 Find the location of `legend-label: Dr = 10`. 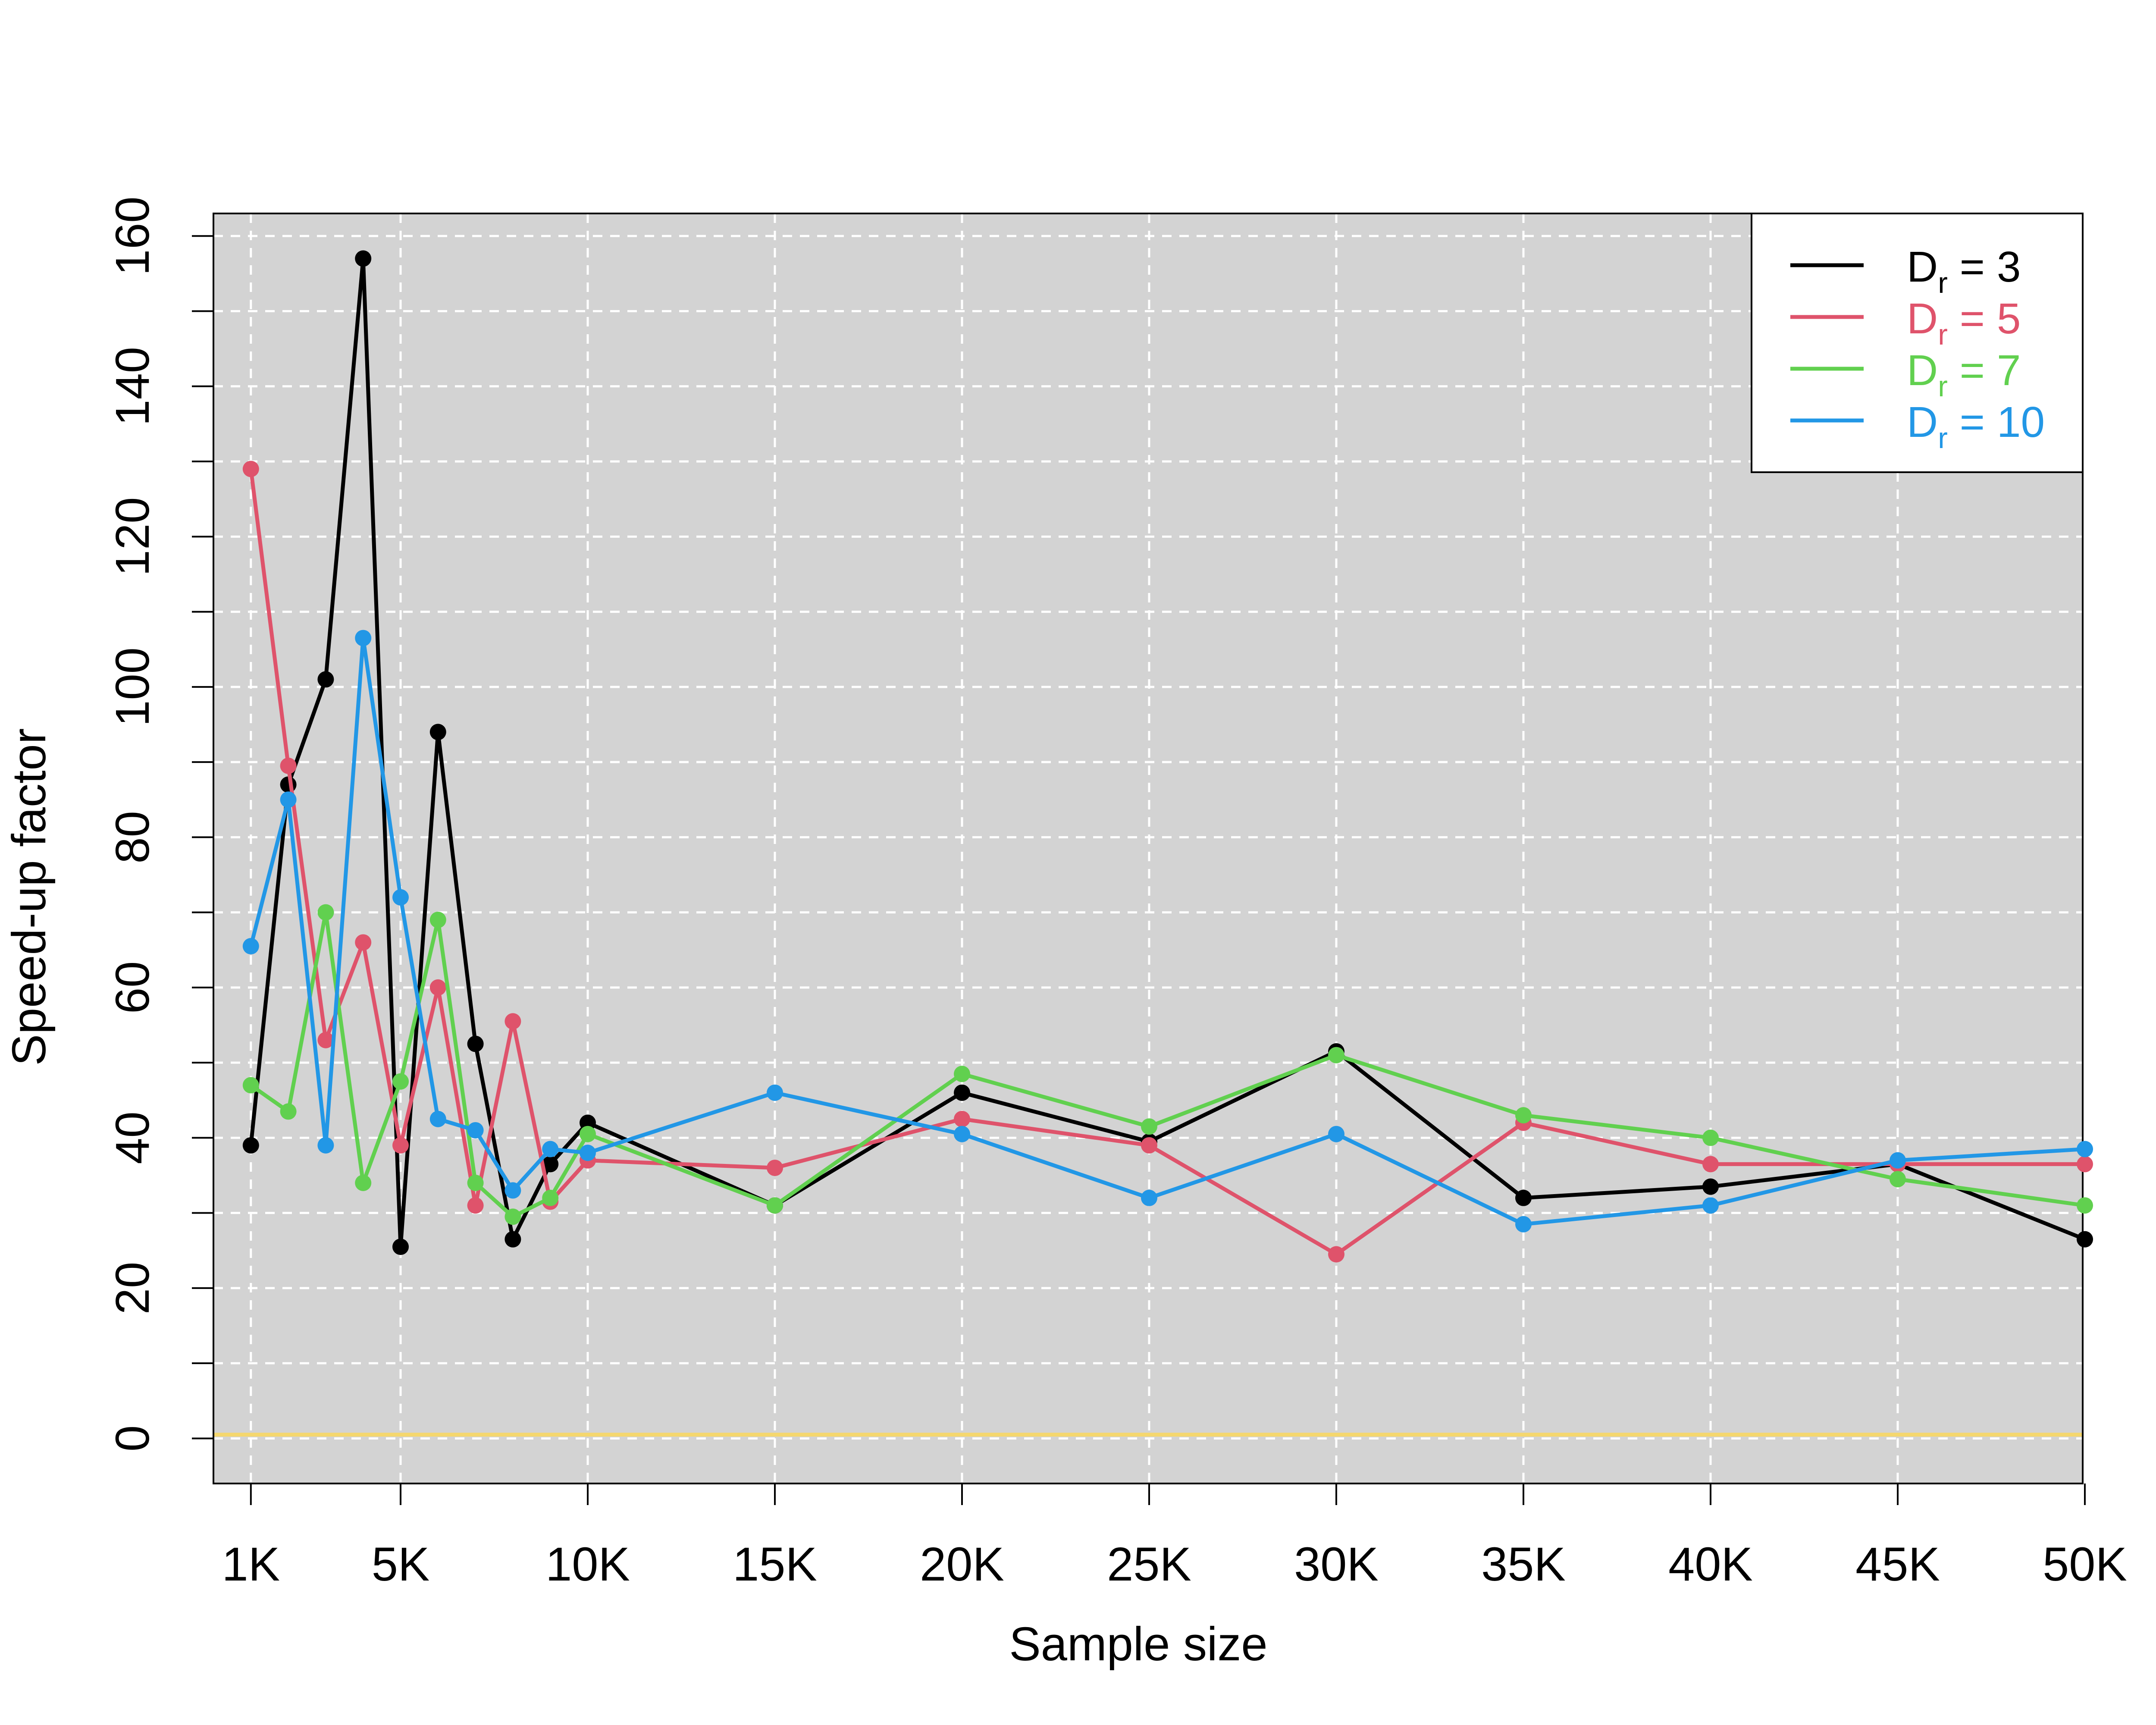

legend-label: Dr = 10 is located at coordinates (1976, 427).